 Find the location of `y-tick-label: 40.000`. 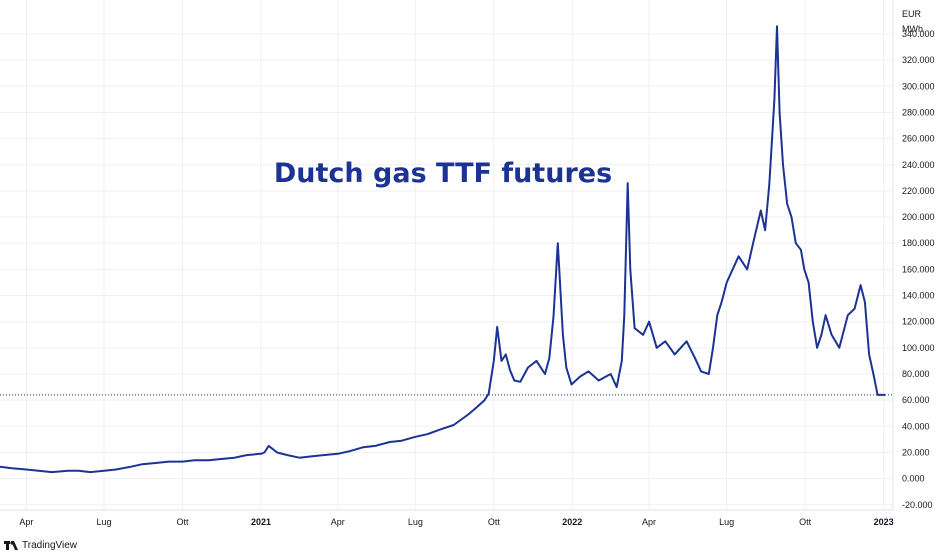

y-tick-label: 40.000 is located at coordinates (916, 426).